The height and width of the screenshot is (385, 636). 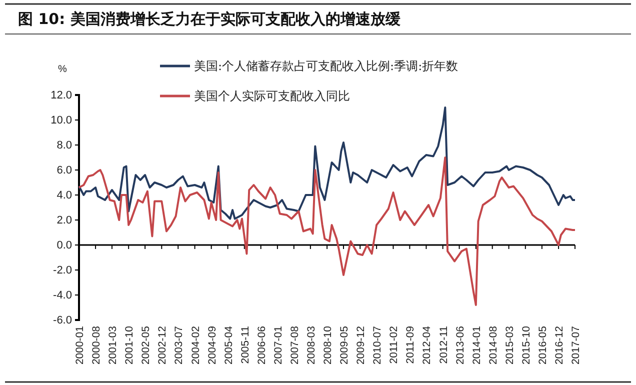 What do you see at coordinates (64, 146) in the screenshot?
I see `y-tick-label: 8.0` at bounding box center [64, 146].